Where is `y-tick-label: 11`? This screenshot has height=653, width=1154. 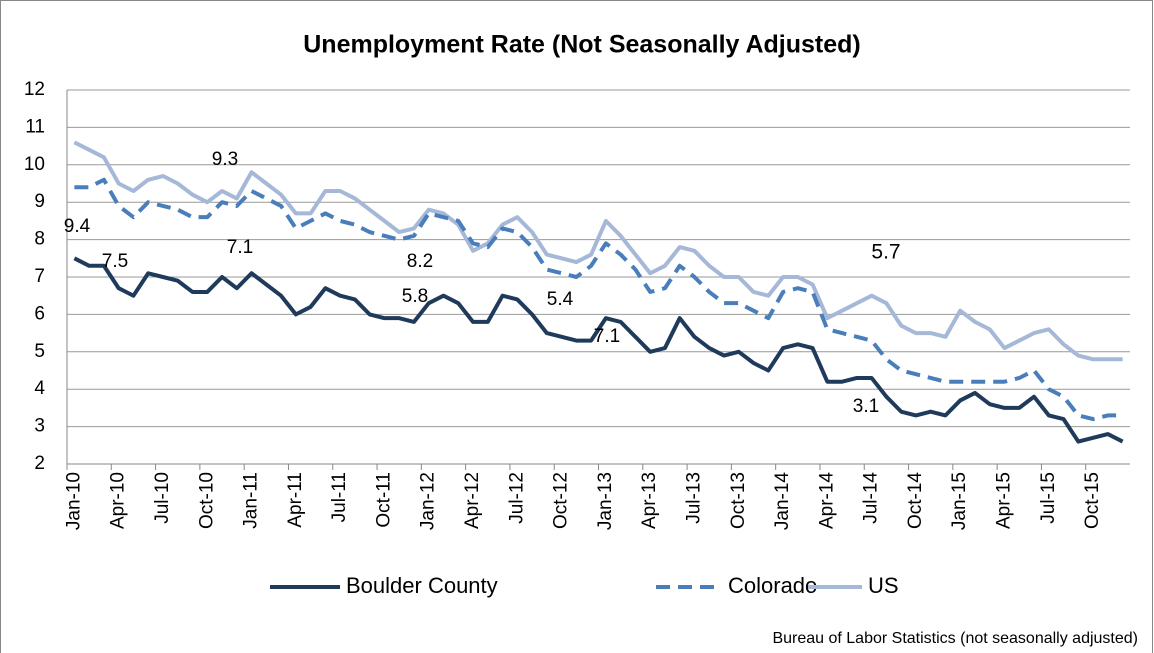
y-tick-label: 11 is located at coordinates (35, 126).